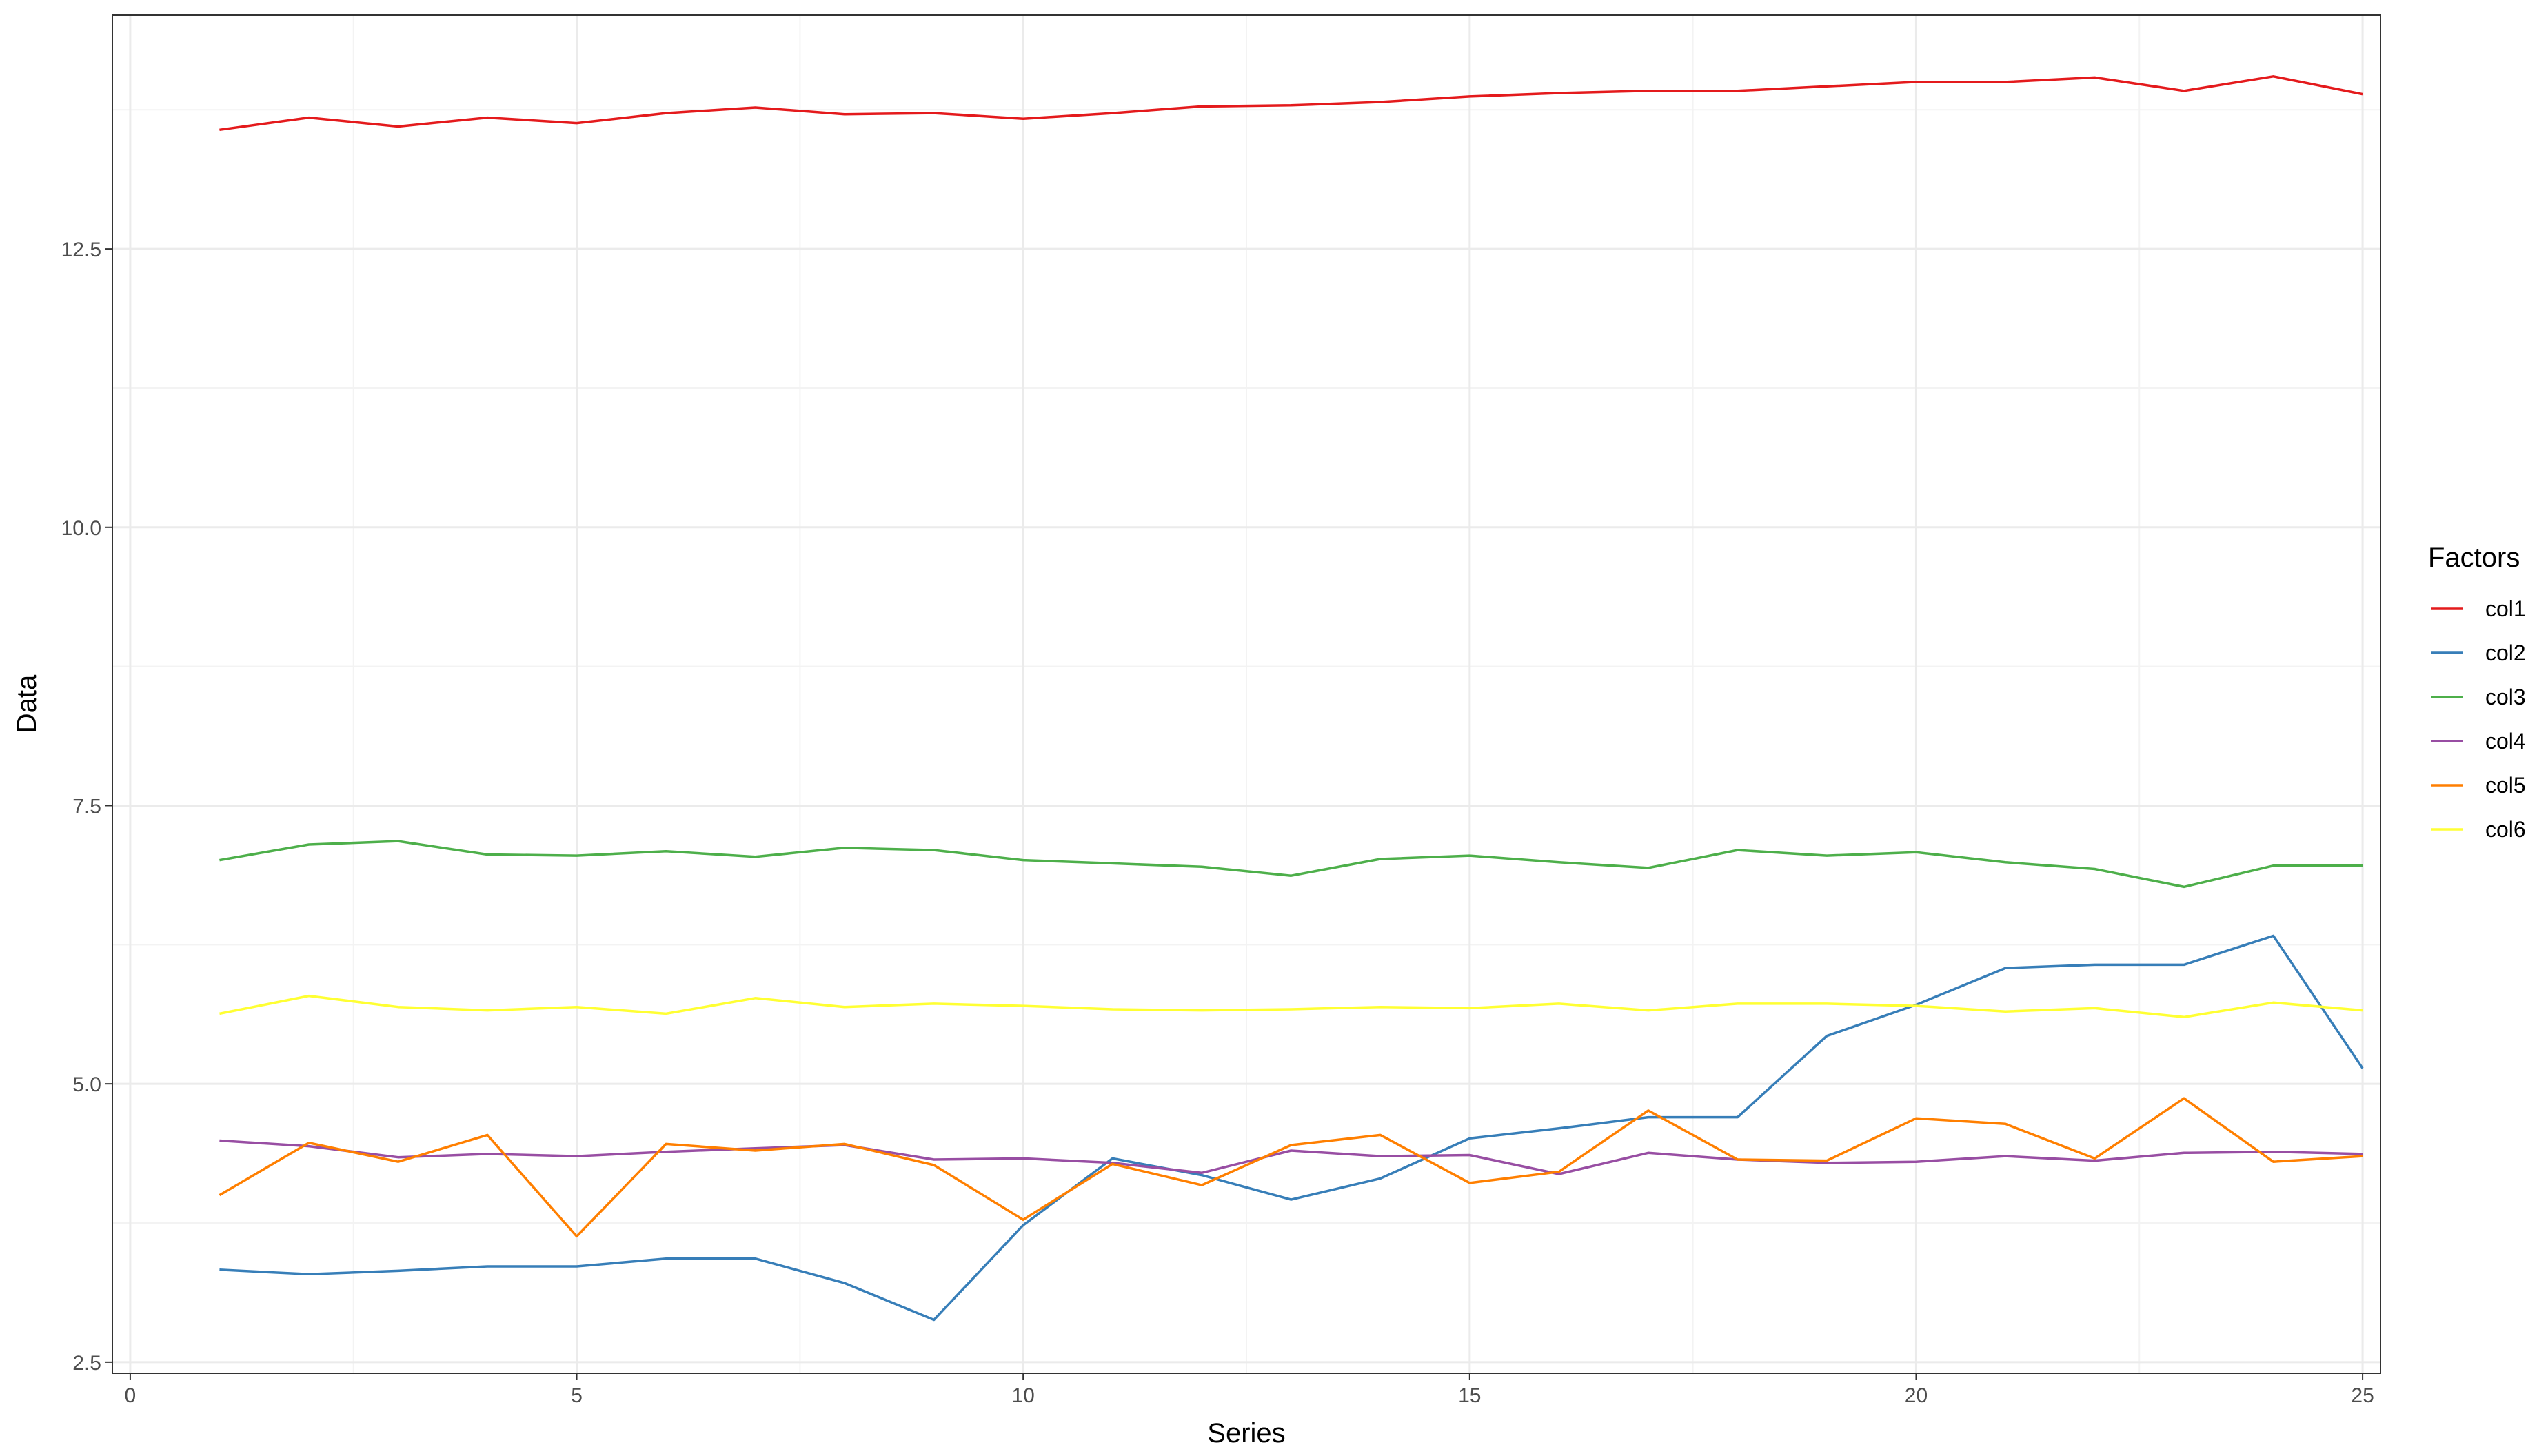 The width and height of the screenshot is (2548, 1456). Describe the element at coordinates (2505, 741) in the screenshot. I see `legend-label-col4: col4` at that location.